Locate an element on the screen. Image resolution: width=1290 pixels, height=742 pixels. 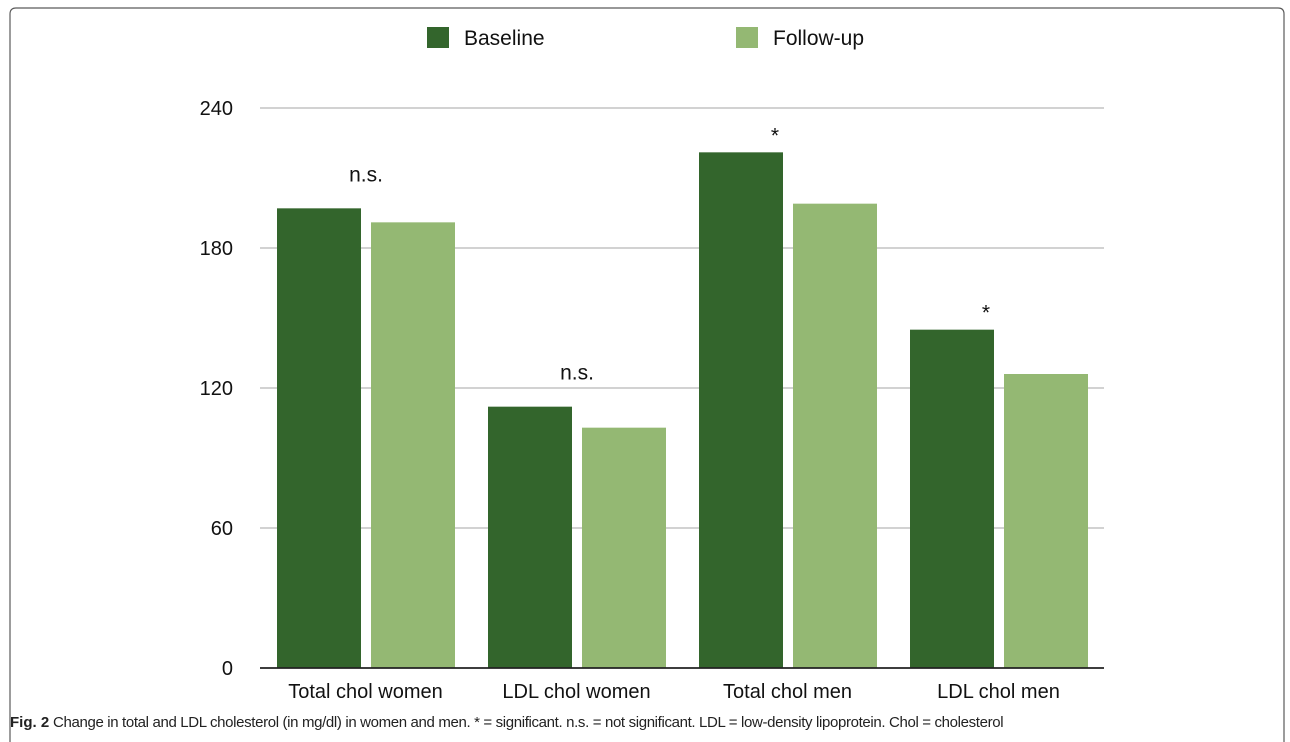
legend-label: Follow-up is located at coordinates (818, 38).